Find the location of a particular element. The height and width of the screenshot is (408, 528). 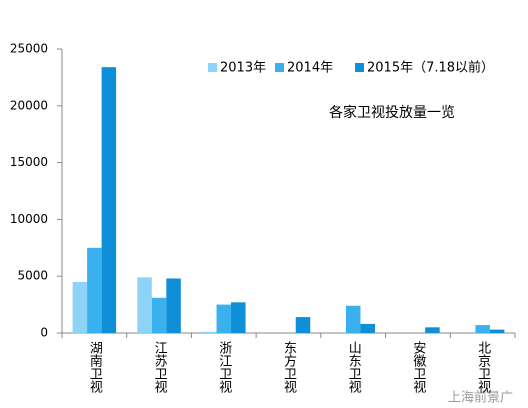

x-tick-label: 山东卫视 is located at coordinates (354, 367).